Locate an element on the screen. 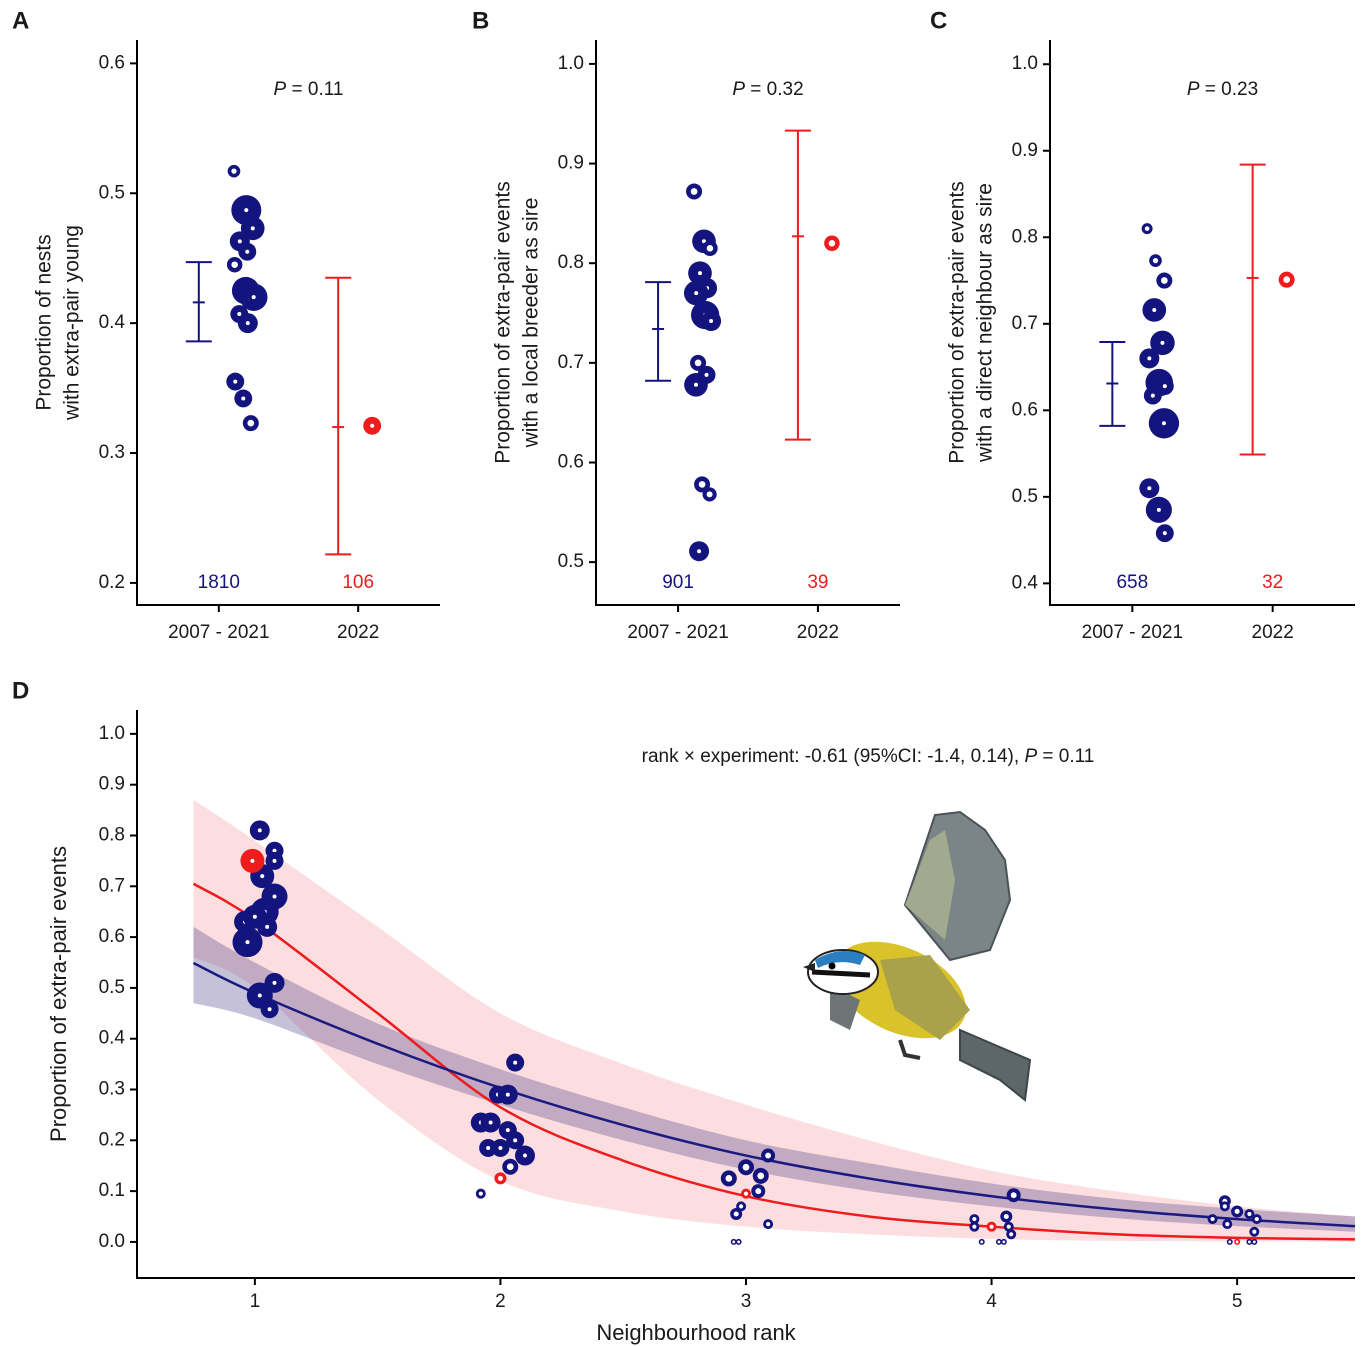  panel-label: D is located at coordinates (20, 690).